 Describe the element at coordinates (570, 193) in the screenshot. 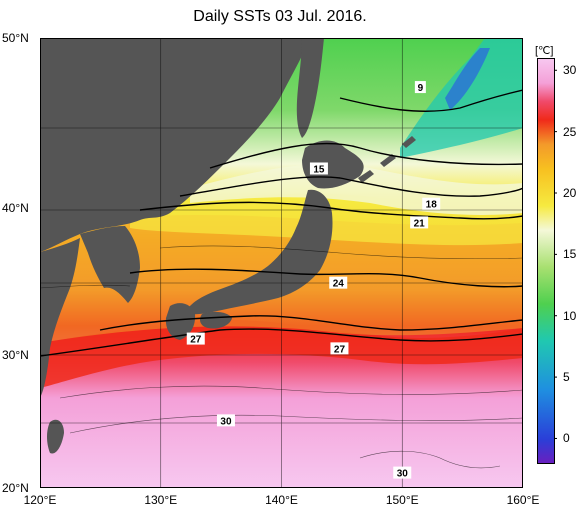

I see `colorbar-tick-label: 20` at that location.